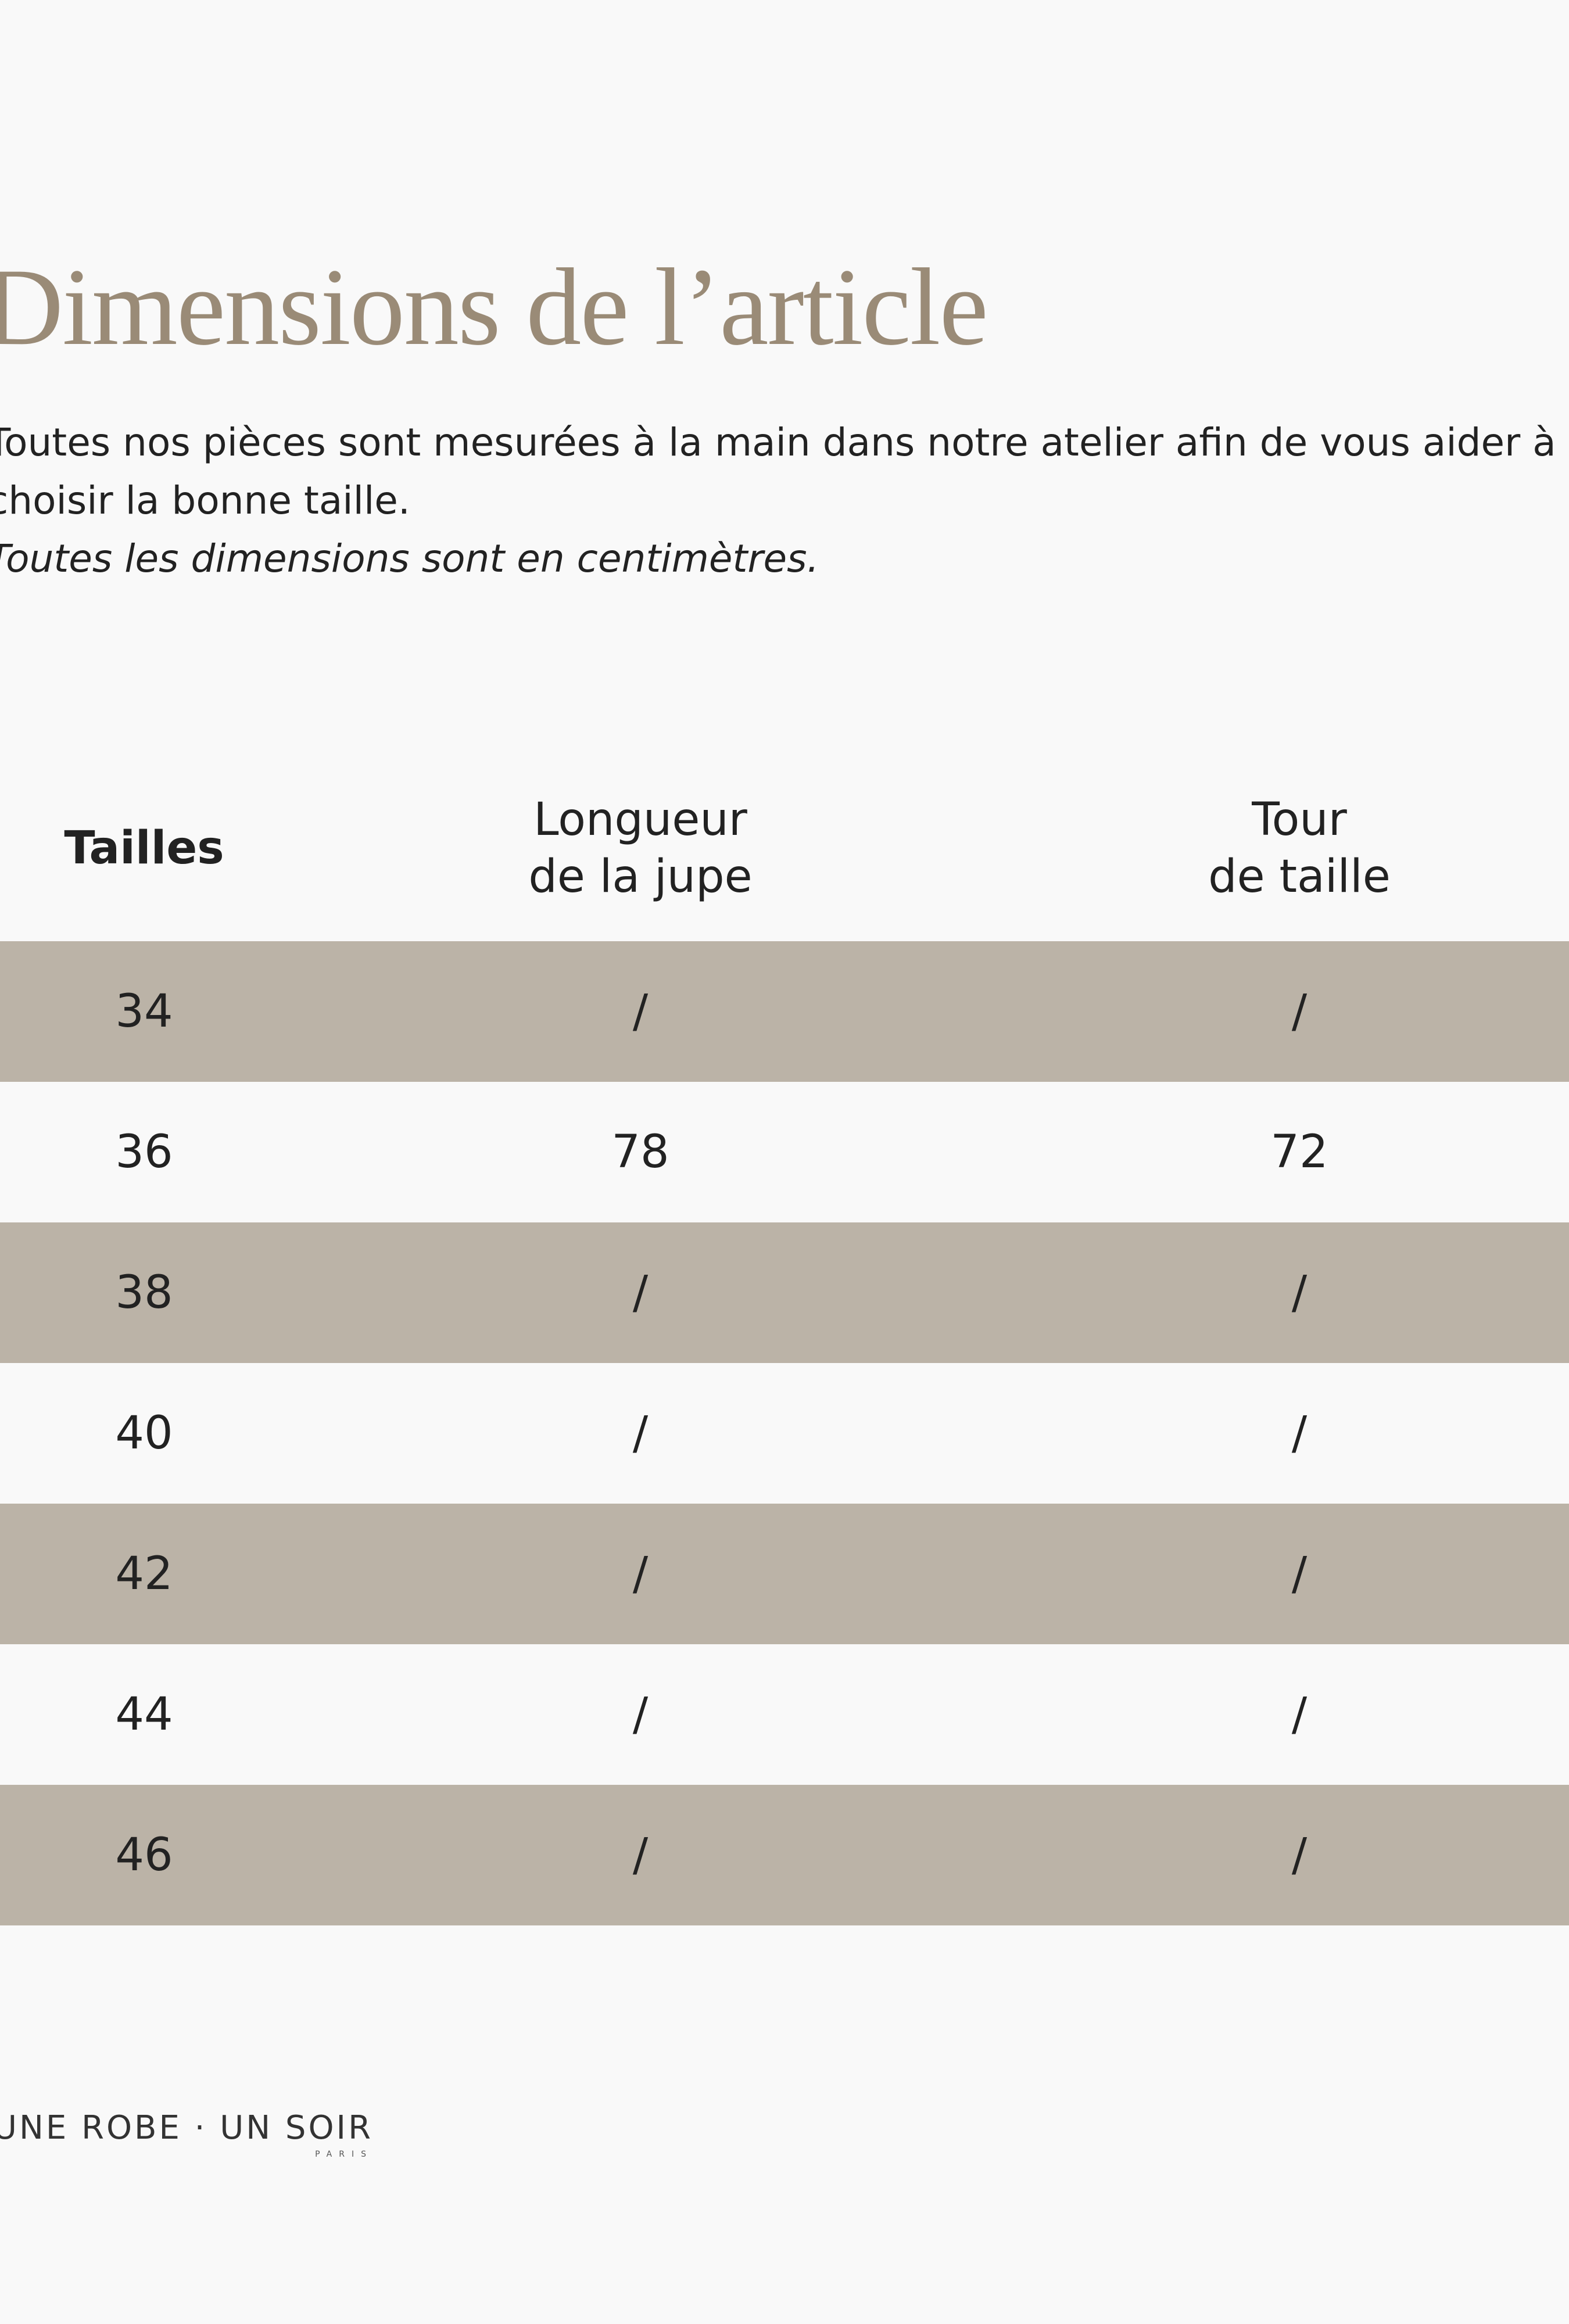 The width and height of the screenshot is (1569, 2324). Describe the element at coordinates (784, 1433) in the screenshot. I see `table-row: 40 / /` at that location.